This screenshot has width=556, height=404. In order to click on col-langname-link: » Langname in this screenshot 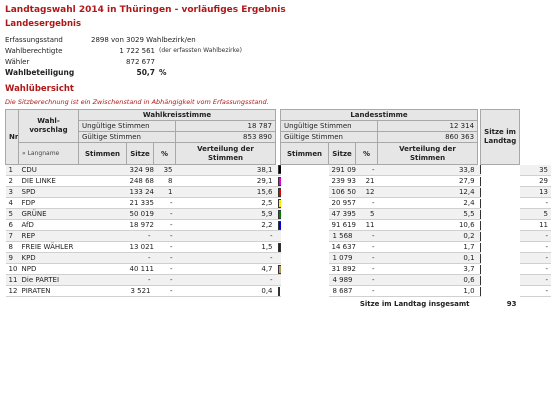, I will do `click(48, 153)`.